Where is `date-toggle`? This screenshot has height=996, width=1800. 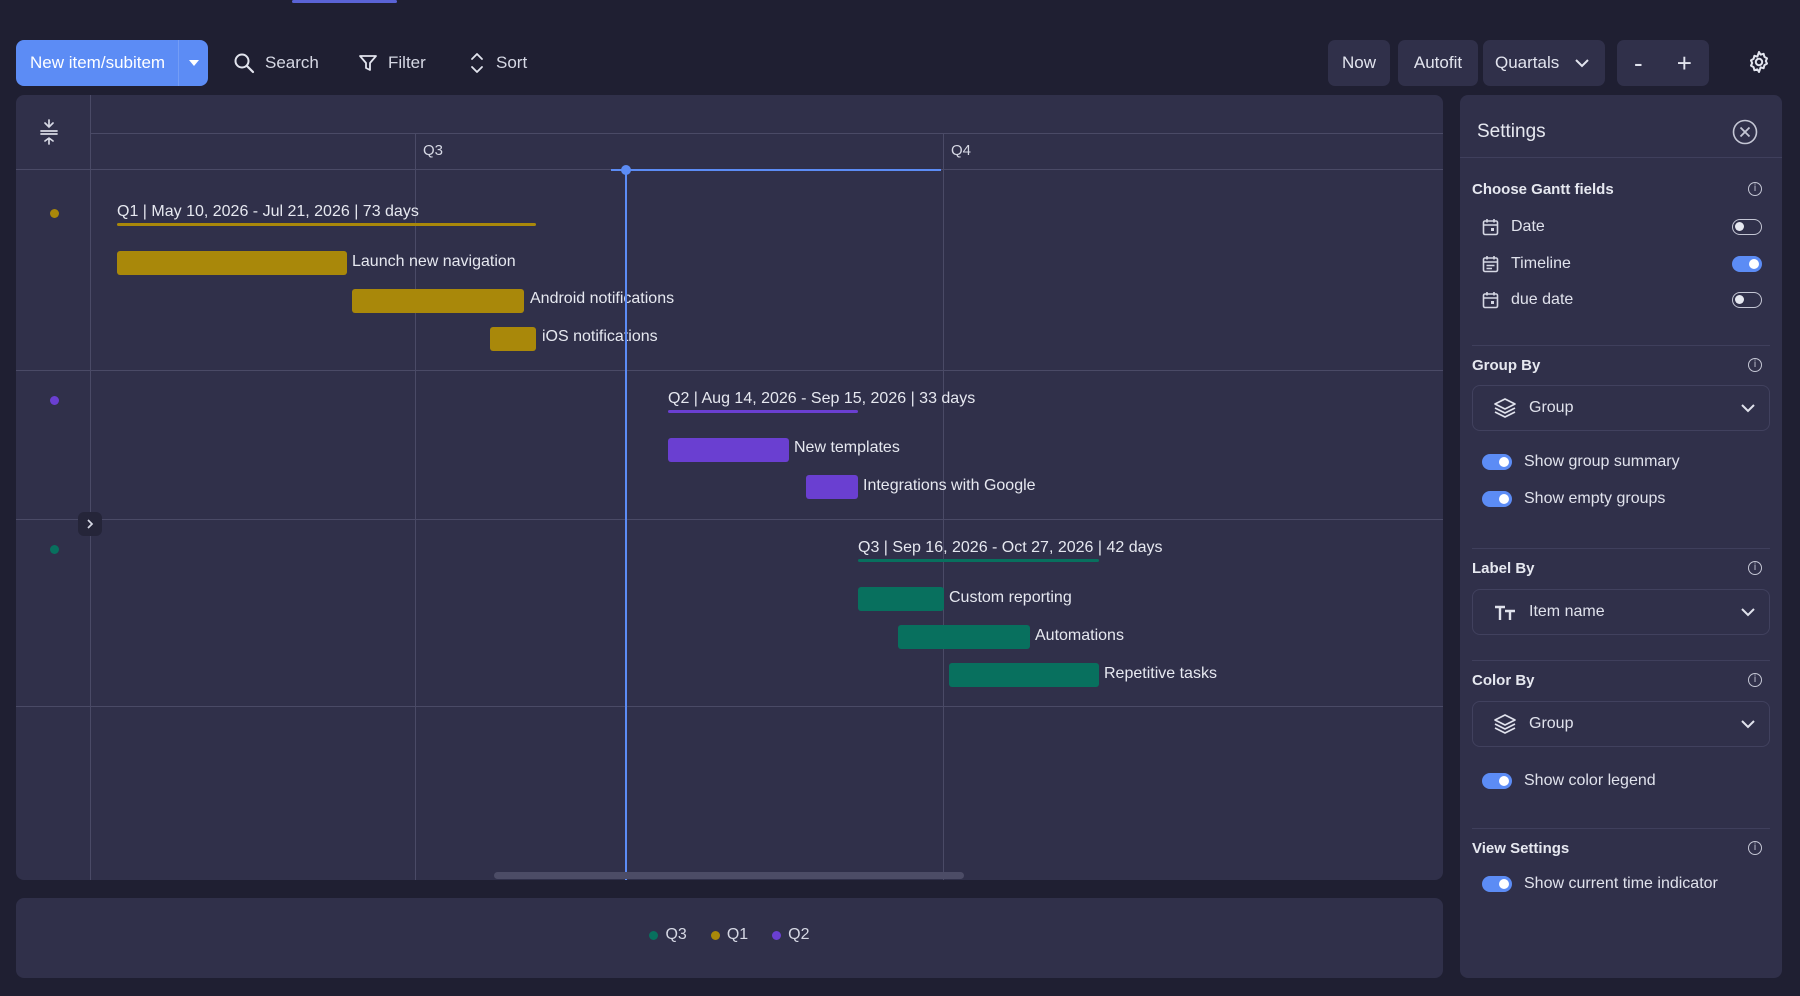 date-toggle is located at coordinates (1747, 227).